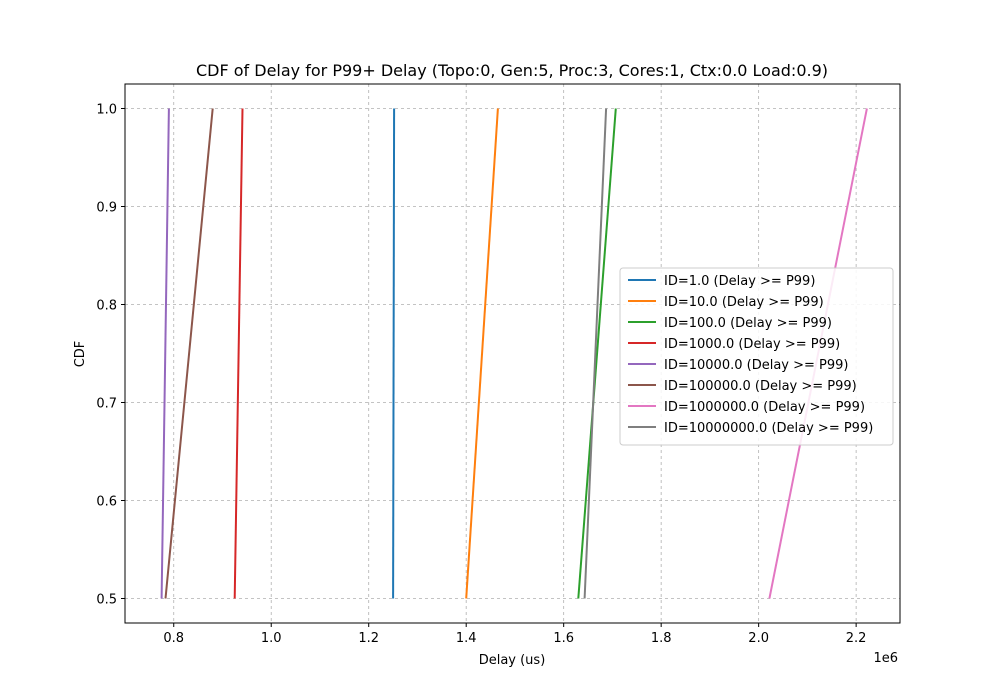 This screenshot has height=700, width=1000. What do you see at coordinates (768, 428) in the screenshot?
I see `legend-entry: ID=10000000.0 (Delay >= P99)` at bounding box center [768, 428].